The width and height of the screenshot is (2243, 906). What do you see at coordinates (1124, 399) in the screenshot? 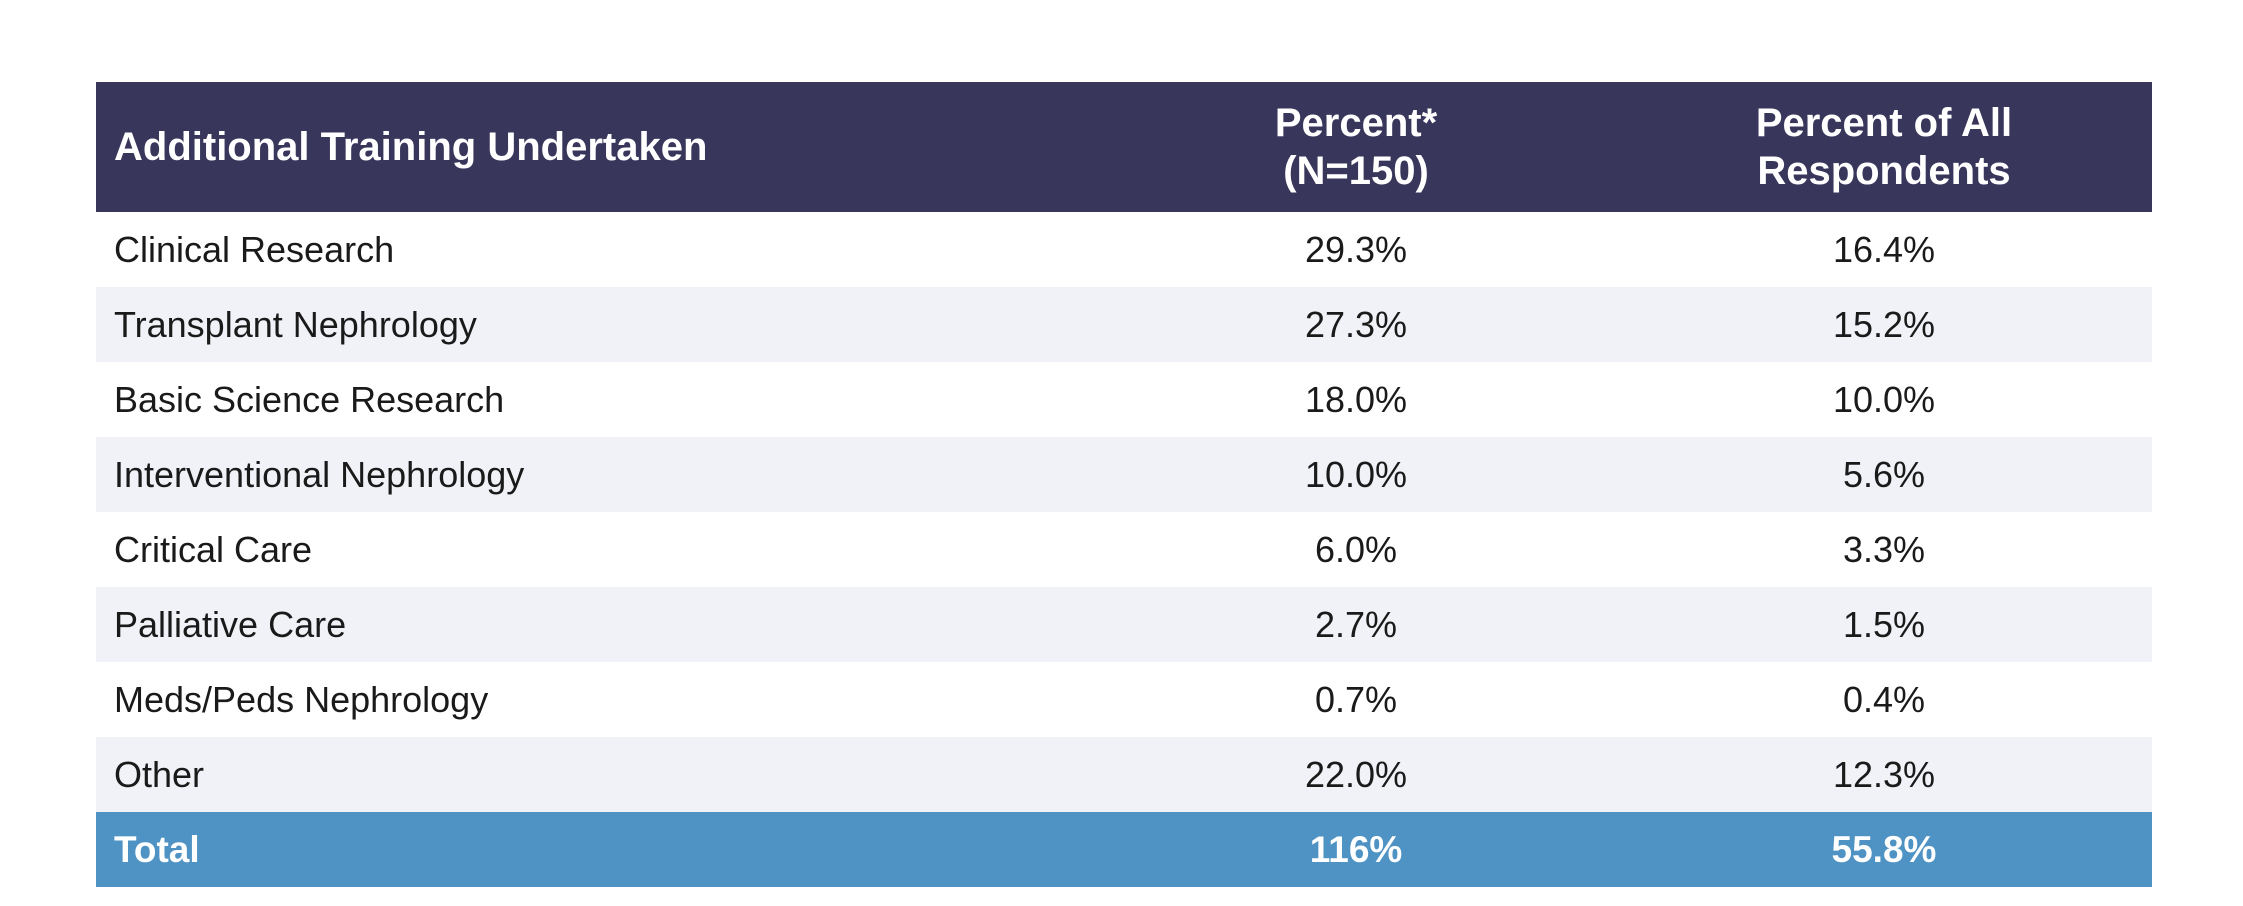
I see `table-row: Basic Science Research 18.0% 10.0%` at bounding box center [1124, 399].